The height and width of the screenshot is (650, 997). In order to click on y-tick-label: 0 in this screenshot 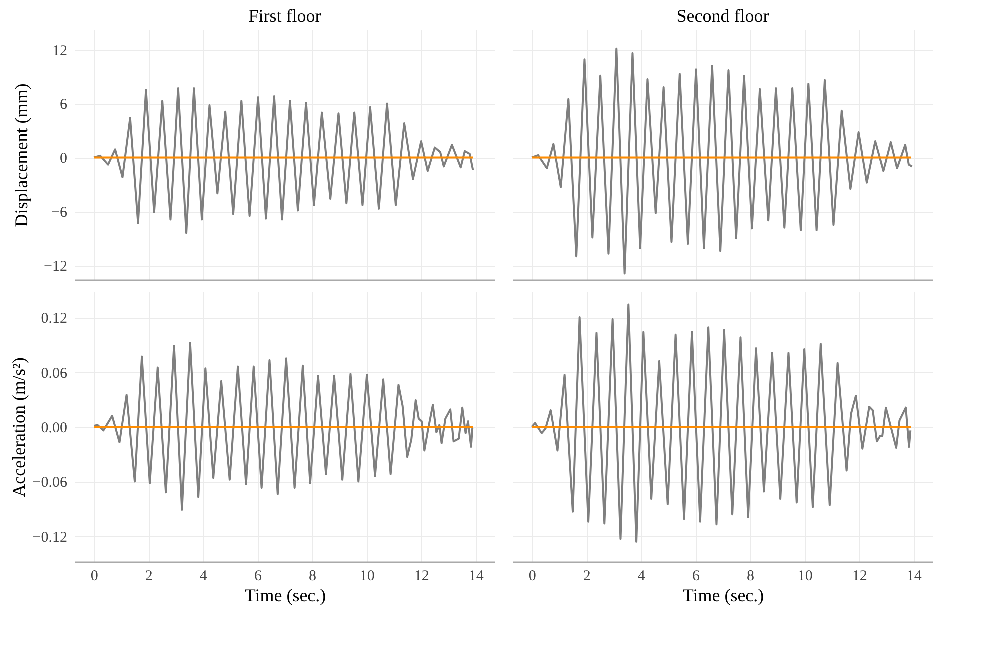, I will do `click(64, 159)`.